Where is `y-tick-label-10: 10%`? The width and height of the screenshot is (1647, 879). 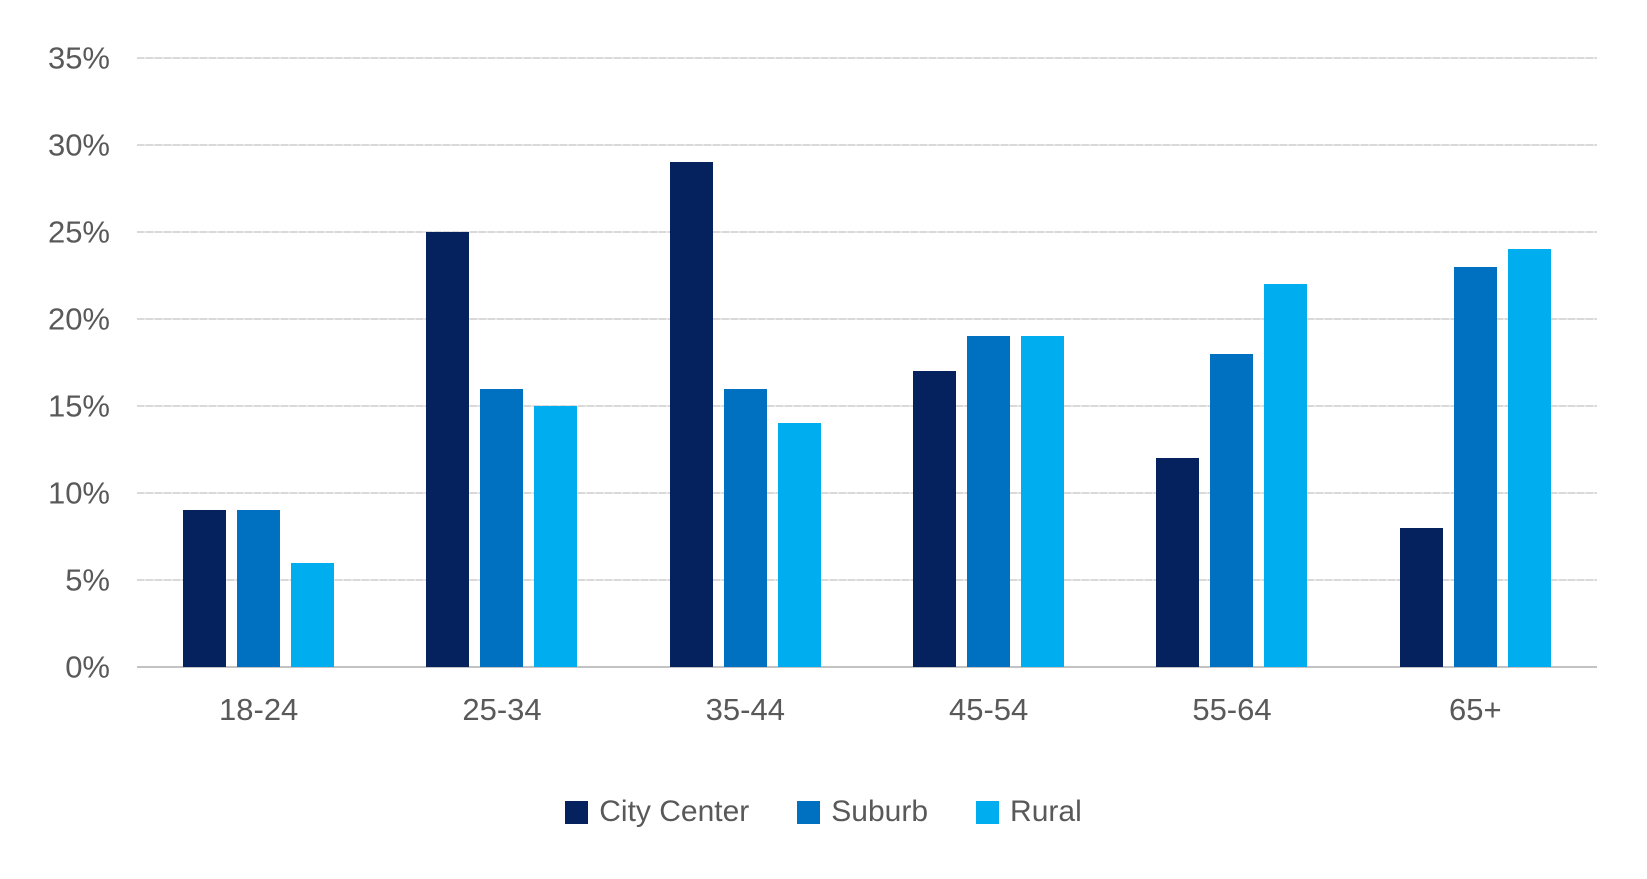 y-tick-label-10: 10% is located at coordinates (78, 493).